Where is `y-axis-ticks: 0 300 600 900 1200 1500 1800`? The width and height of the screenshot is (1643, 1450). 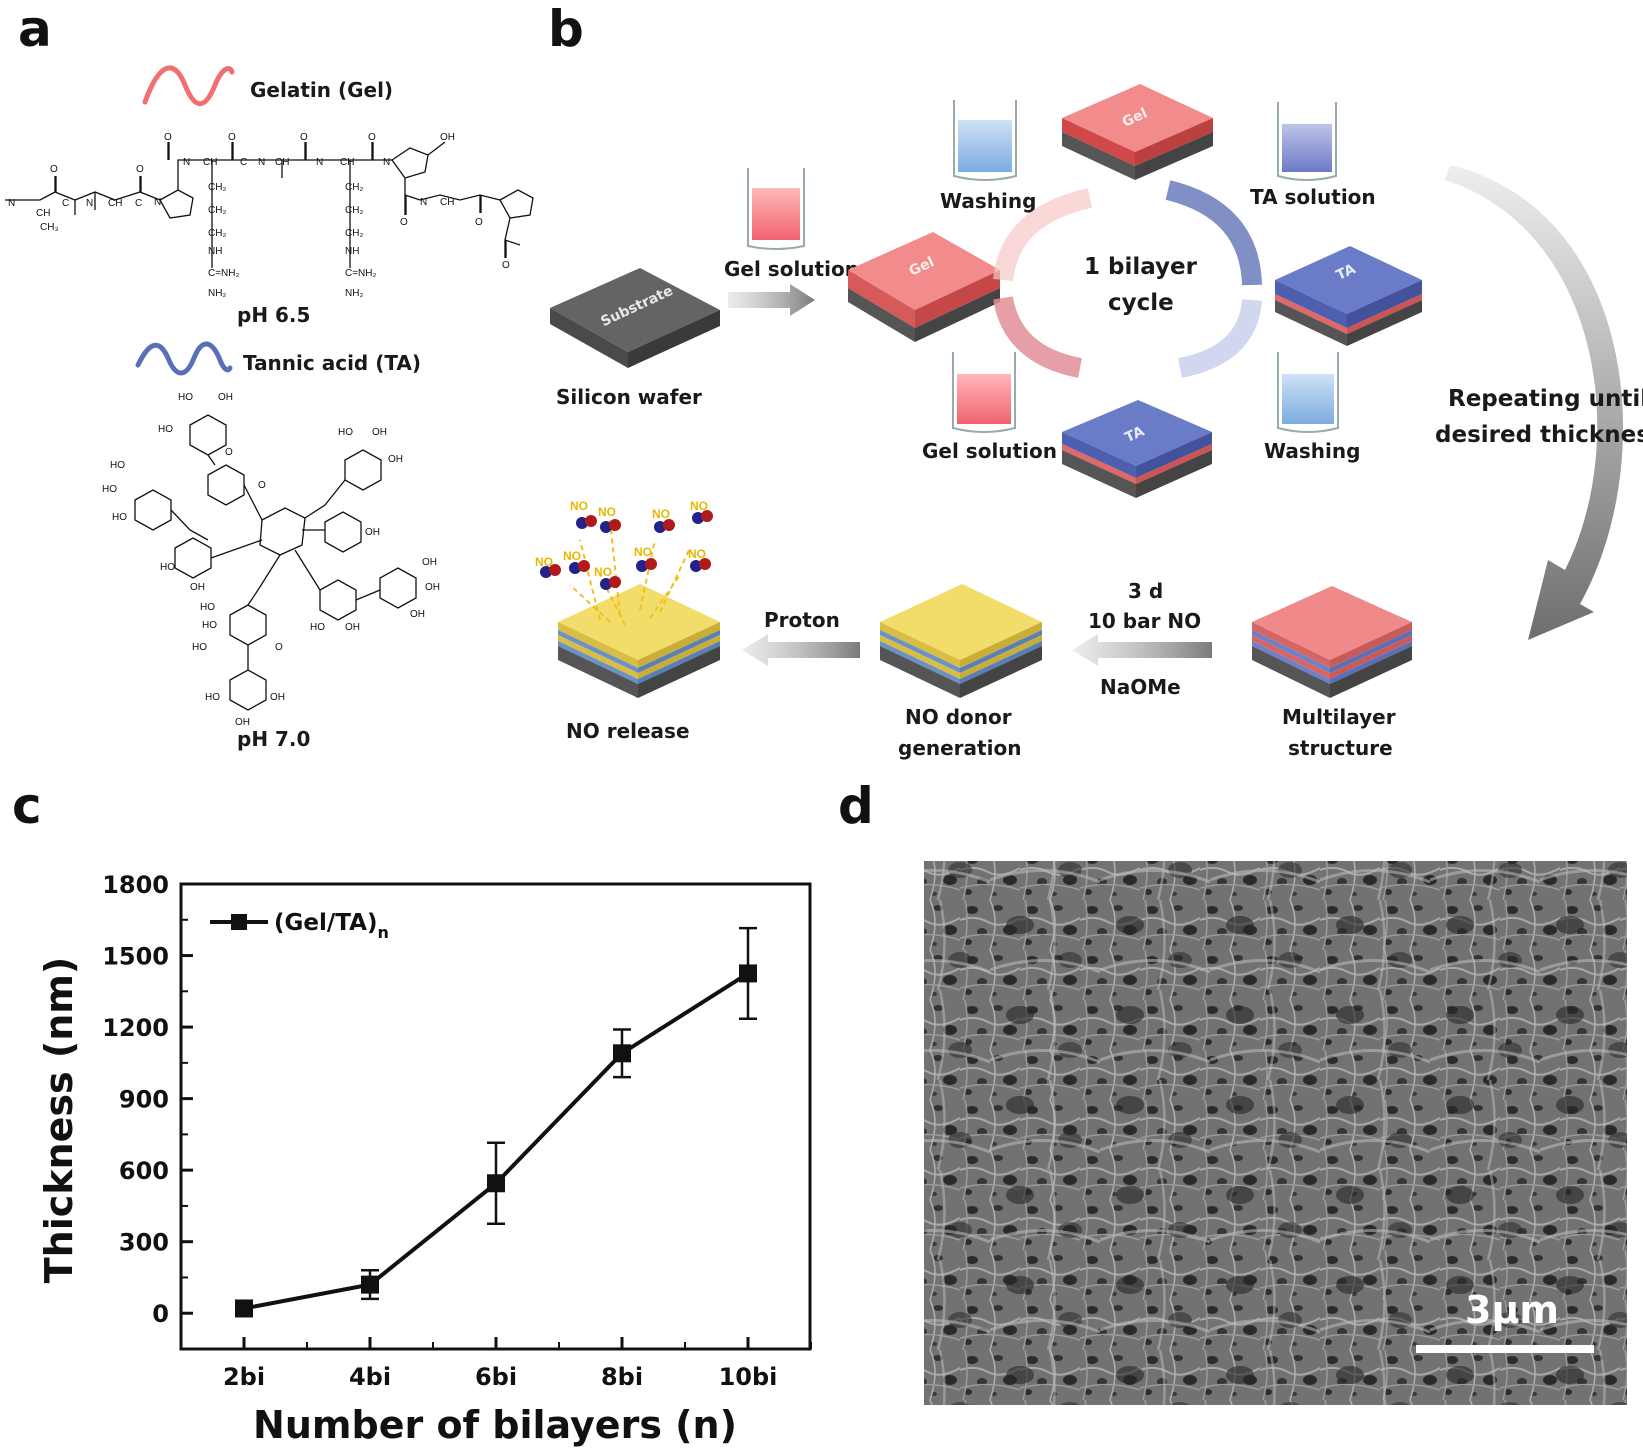
y-axis-ticks: 0 300 600 900 1200 1500 1800 is located at coordinates (147, 1110).